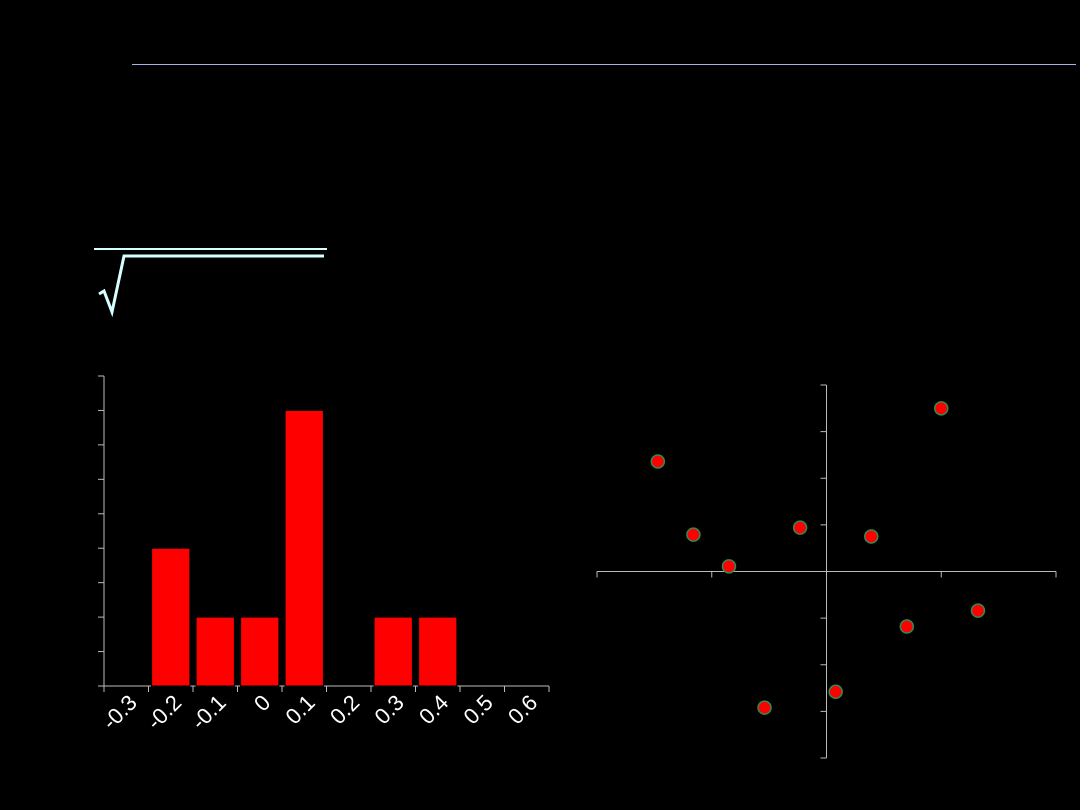 This screenshot has height=810, width=1080. What do you see at coordinates (522, 709) in the screenshot?
I see `x-tick-label: 0.6` at bounding box center [522, 709].